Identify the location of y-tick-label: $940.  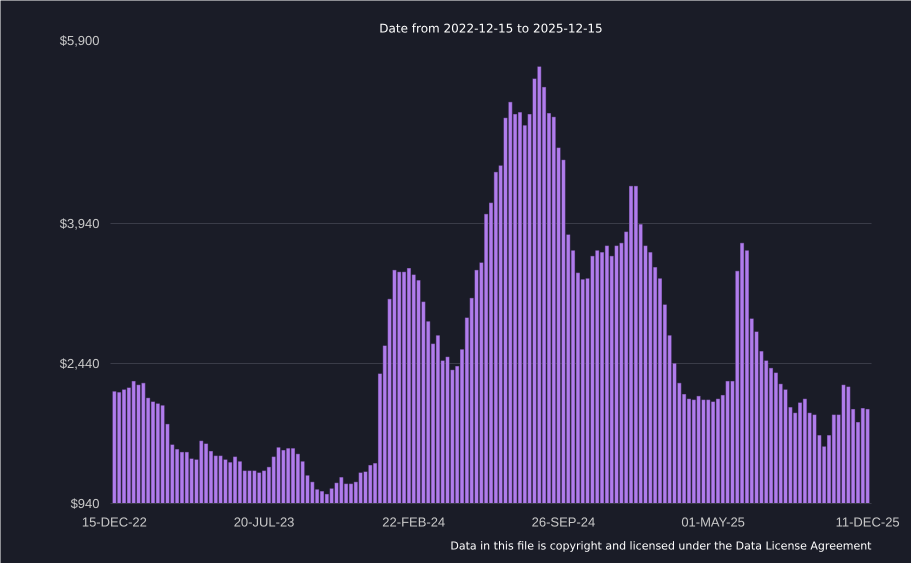
(85, 503).